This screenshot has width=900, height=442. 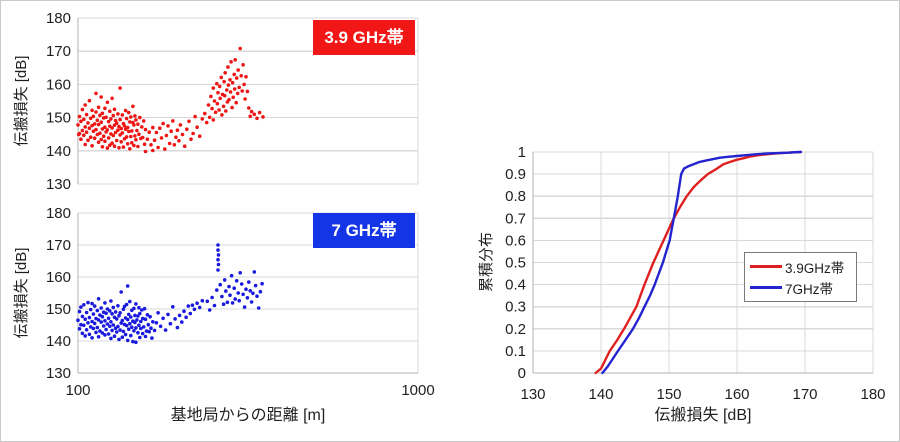 What do you see at coordinates (58, 213) in the screenshot?
I see `y-tick-label: 180` at bounding box center [58, 213].